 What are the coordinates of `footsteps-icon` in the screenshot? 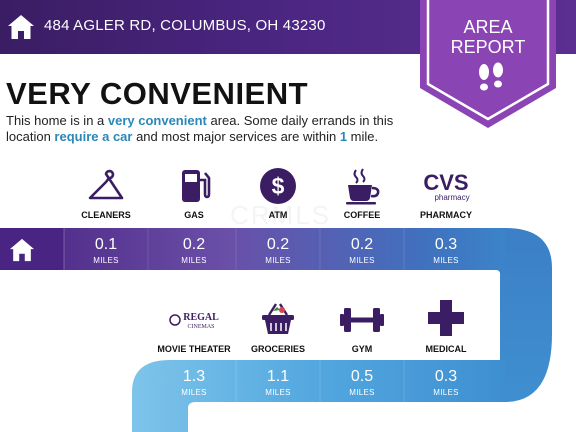 It's located at (491, 76).